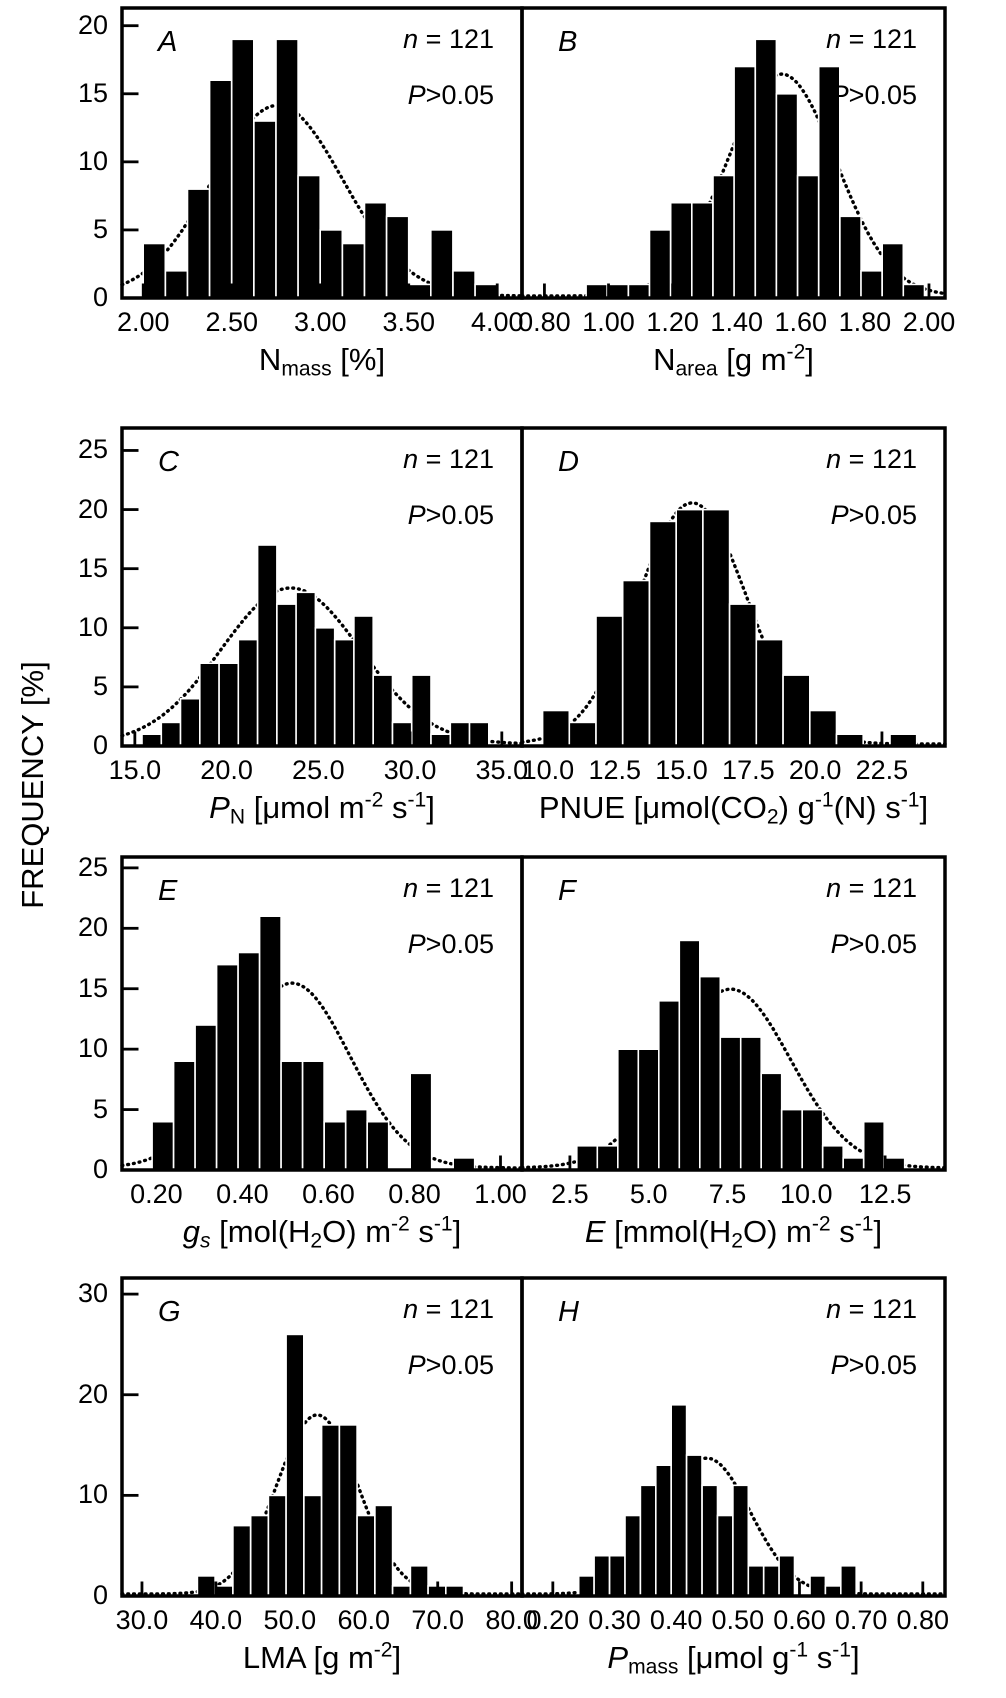 The image size is (1006, 1698). Describe the element at coordinates (567, 891) in the screenshot. I see `panel-letter: F` at that location.